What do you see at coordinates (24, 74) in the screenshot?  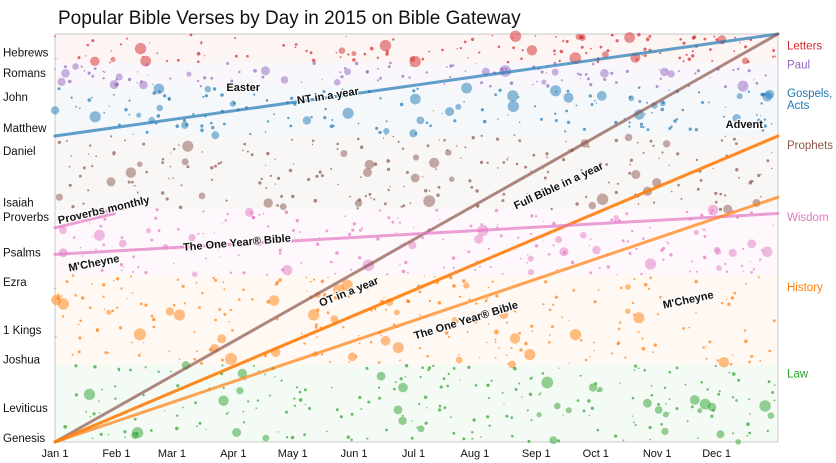 I see `book-label-romans: Romans` at bounding box center [24, 74].